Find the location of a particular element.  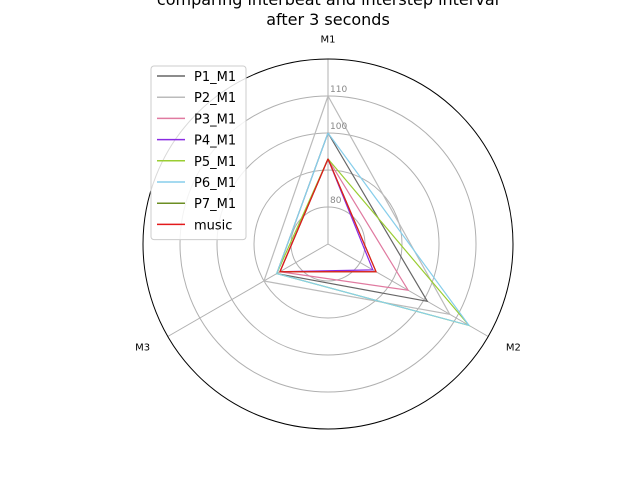

legend-label: P1_M1 is located at coordinates (215, 77).